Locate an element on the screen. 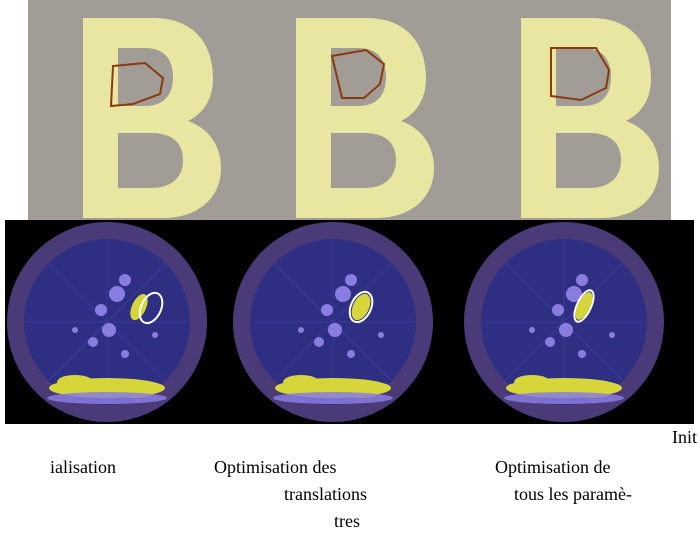 Image resolution: width=700 pixels, height=533 pixels. caption-initialisation-end: ialisation is located at coordinates (83, 467).